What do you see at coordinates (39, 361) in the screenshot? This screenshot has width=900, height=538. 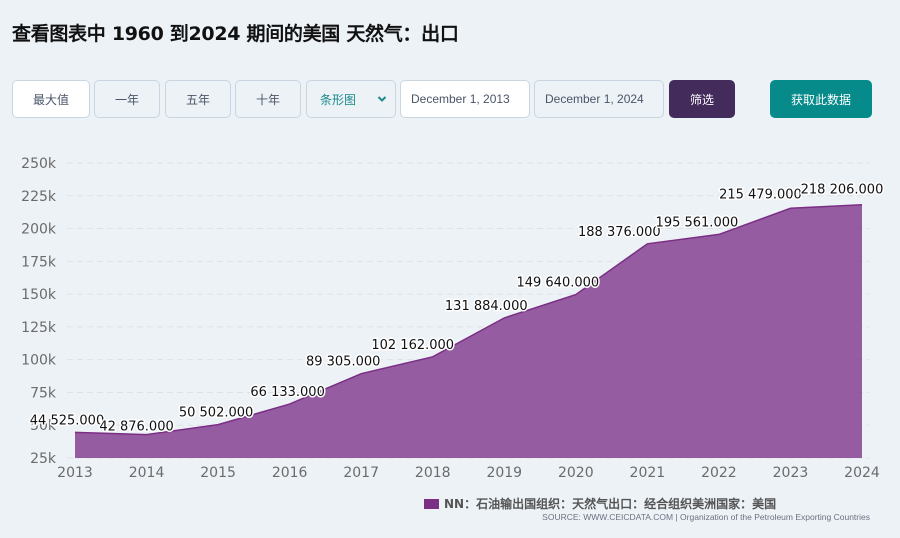 I see `y-tick-label: 100k` at bounding box center [39, 361].